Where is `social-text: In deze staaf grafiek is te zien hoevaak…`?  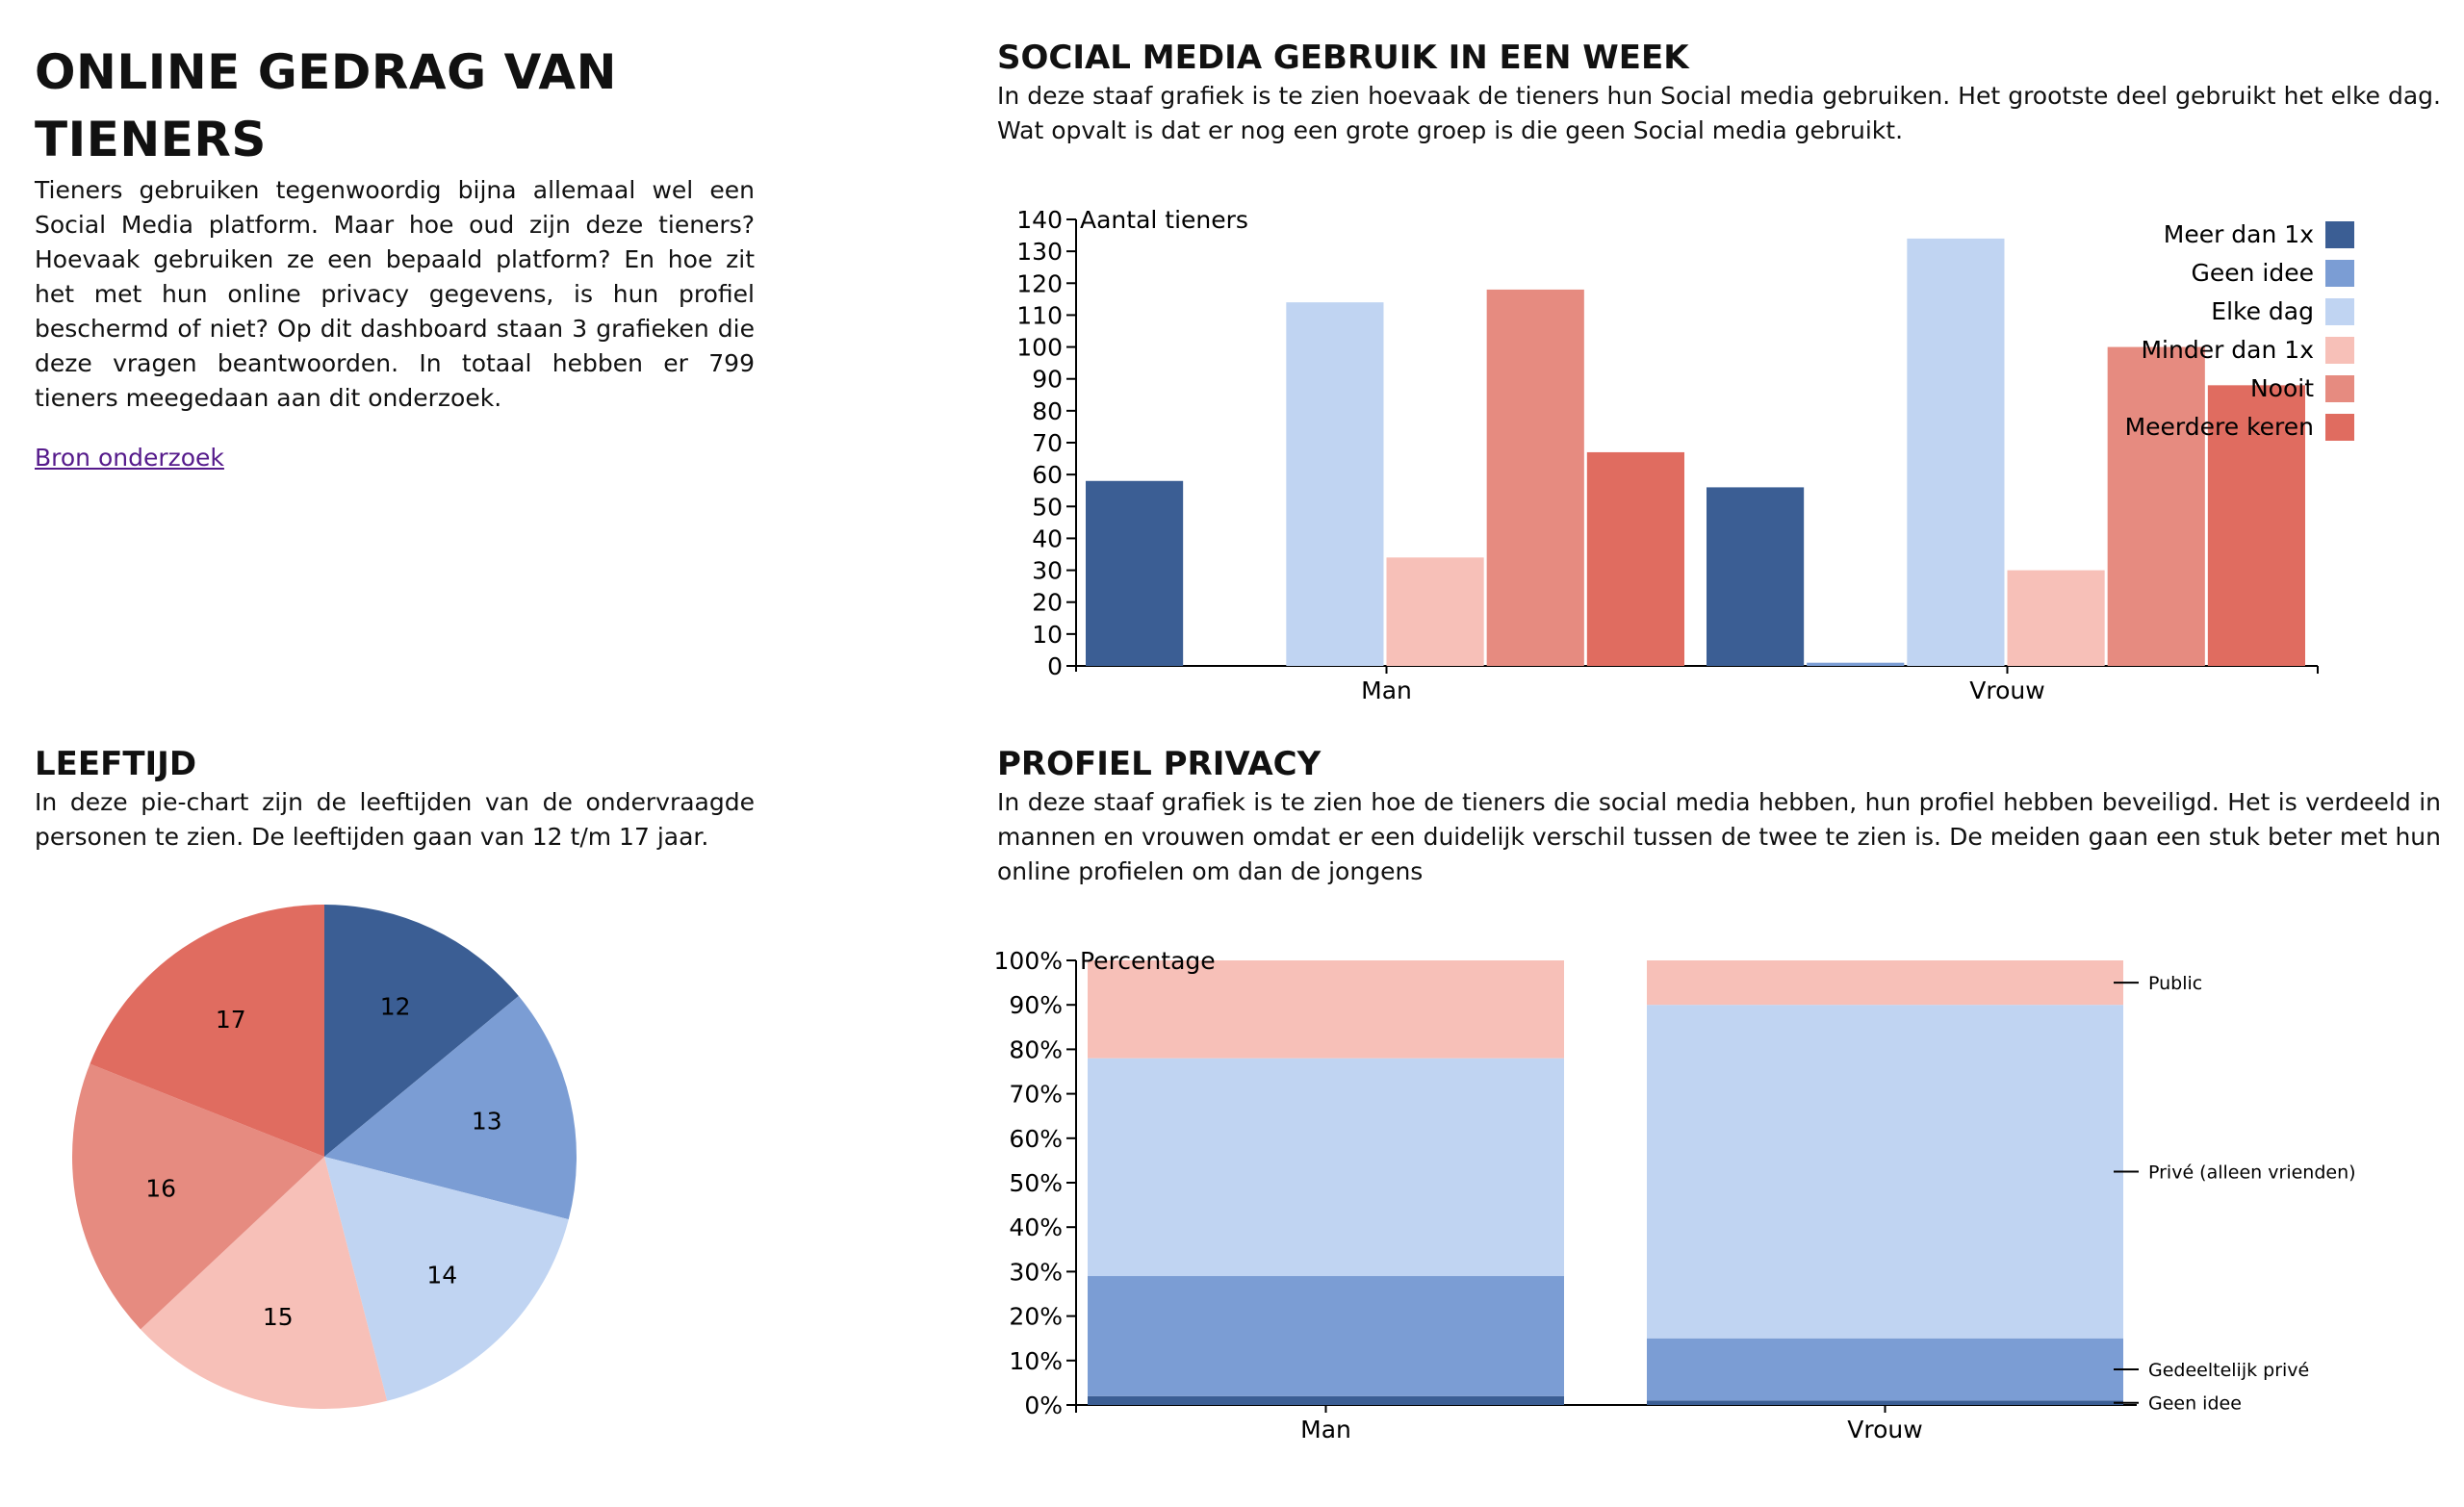 social-text: In deze staaf grafiek is te zien hoevaak… is located at coordinates (1719, 113).